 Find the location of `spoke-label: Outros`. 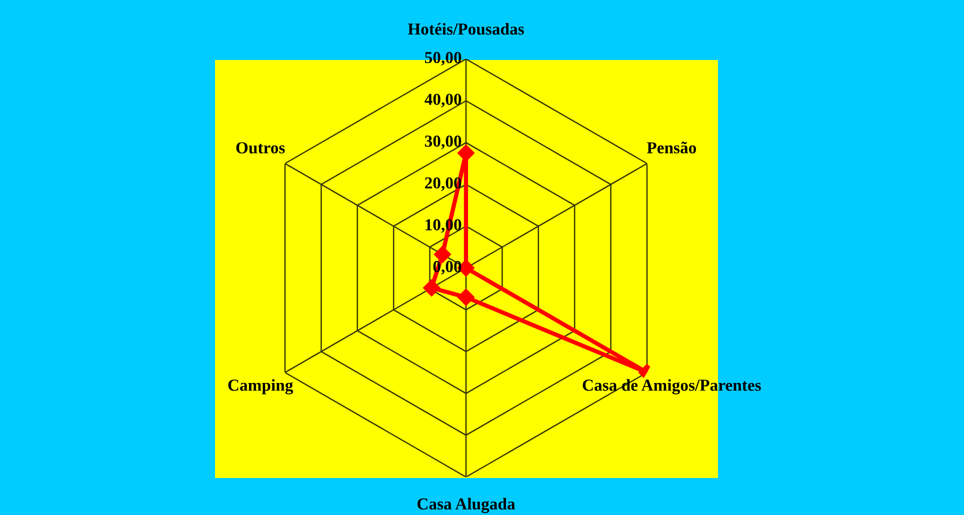

spoke-label: Outros is located at coordinates (260, 148).